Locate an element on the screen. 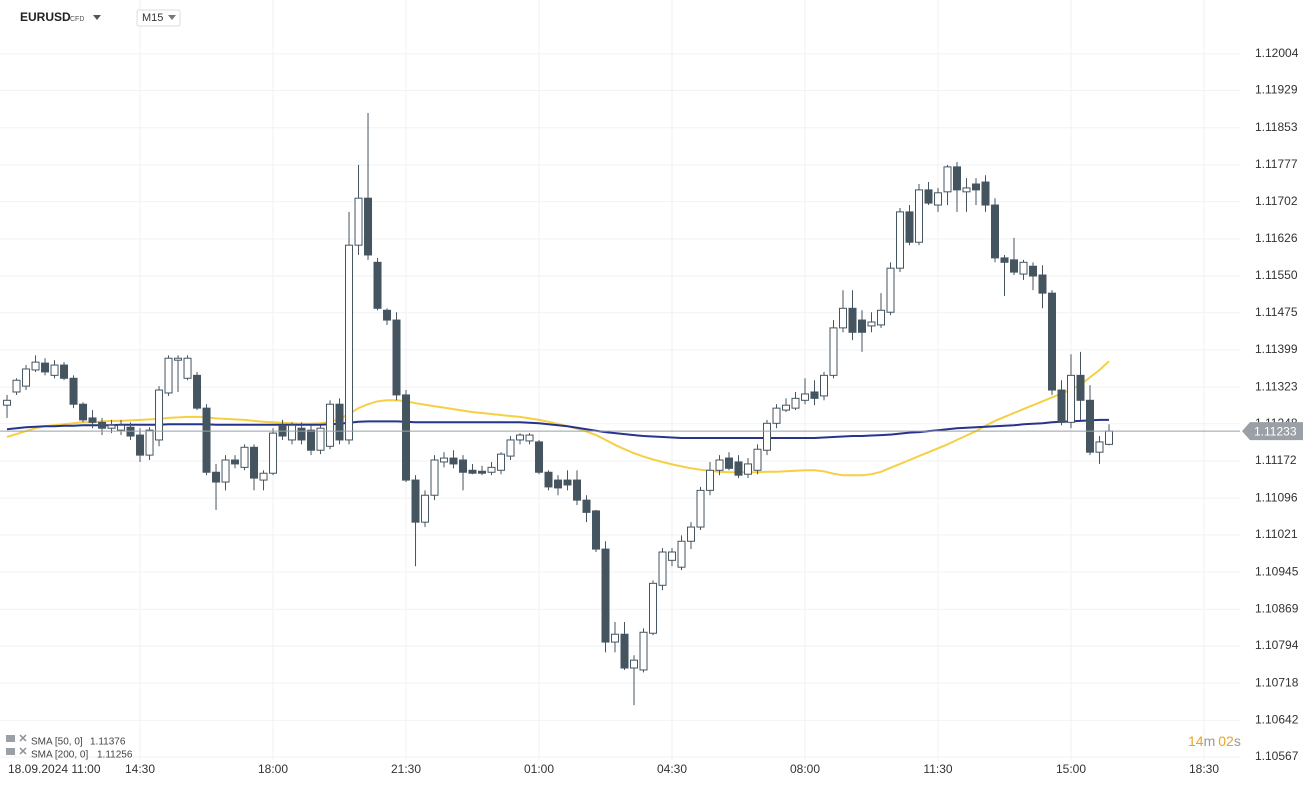 The width and height of the screenshot is (1315, 787). y-tick-label: 1.10642 is located at coordinates (1277, 720).